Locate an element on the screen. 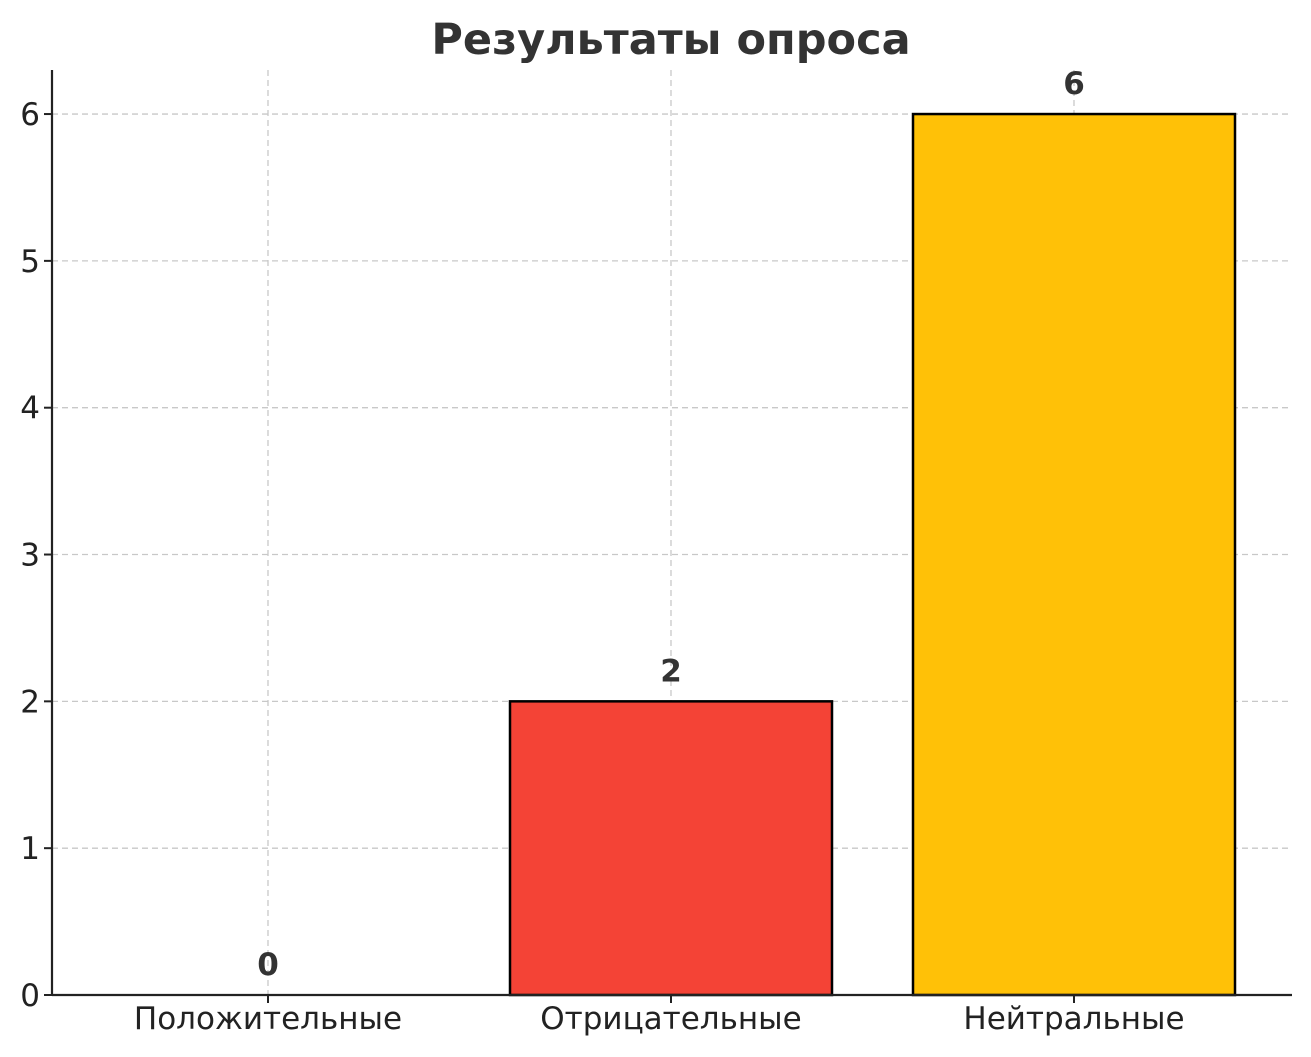 This screenshot has height=1057, width=1311. x-category-label: Положительные is located at coordinates (268, 1019).